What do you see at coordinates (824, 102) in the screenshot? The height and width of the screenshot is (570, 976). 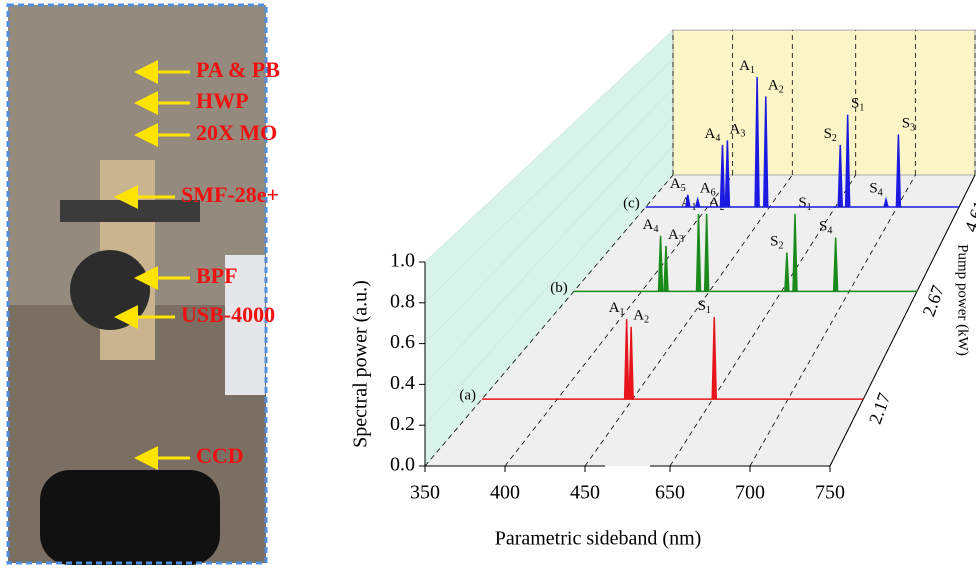 I see `back-wall` at bounding box center [824, 102].